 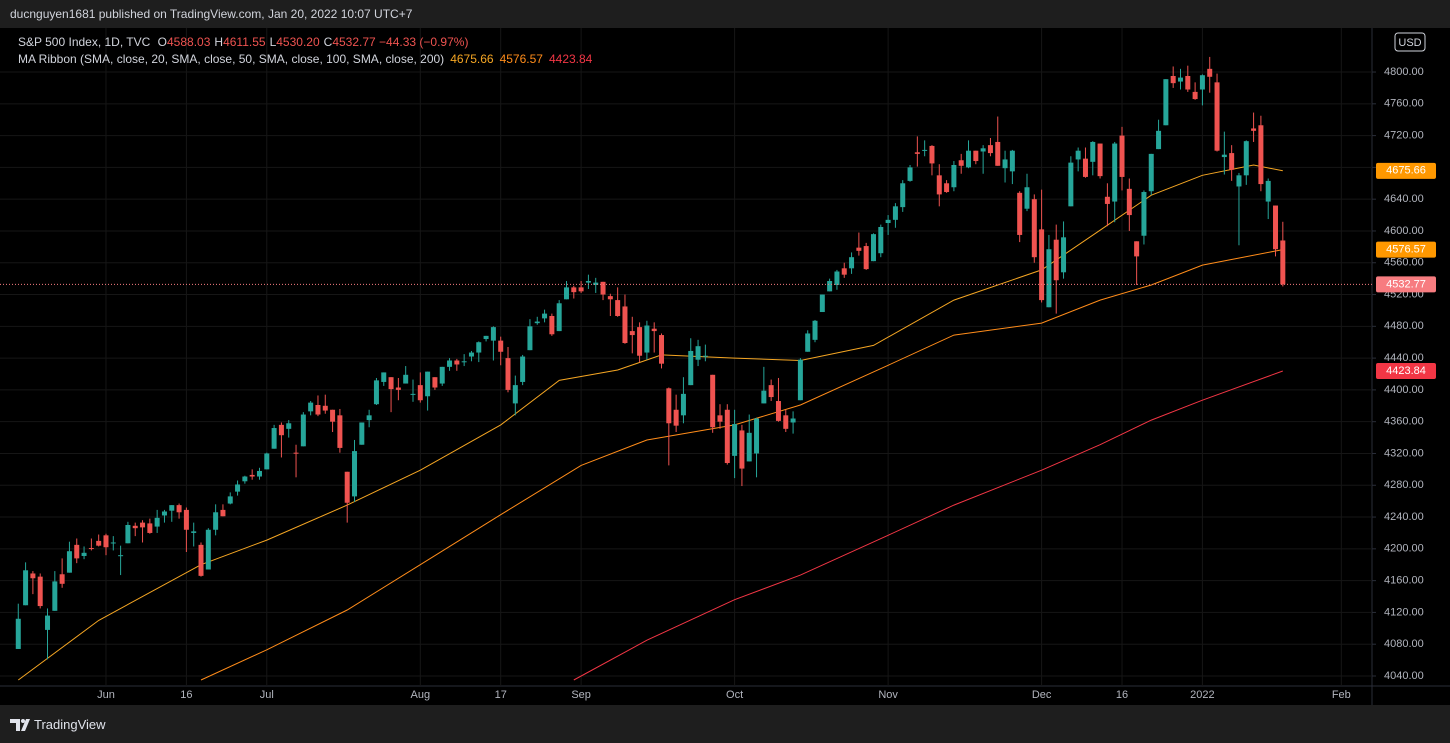 What do you see at coordinates (244, 42) in the screenshot?
I see `ohlc-value: 4611.55` at bounding box center [244, 42].